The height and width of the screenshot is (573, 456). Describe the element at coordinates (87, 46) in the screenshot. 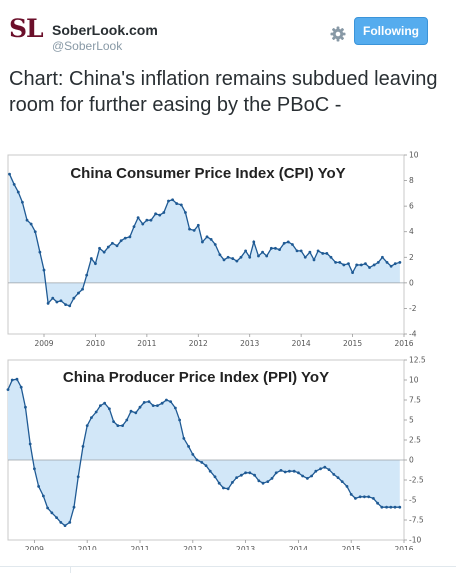

I see `account-handle: @SoberLook` at that location.